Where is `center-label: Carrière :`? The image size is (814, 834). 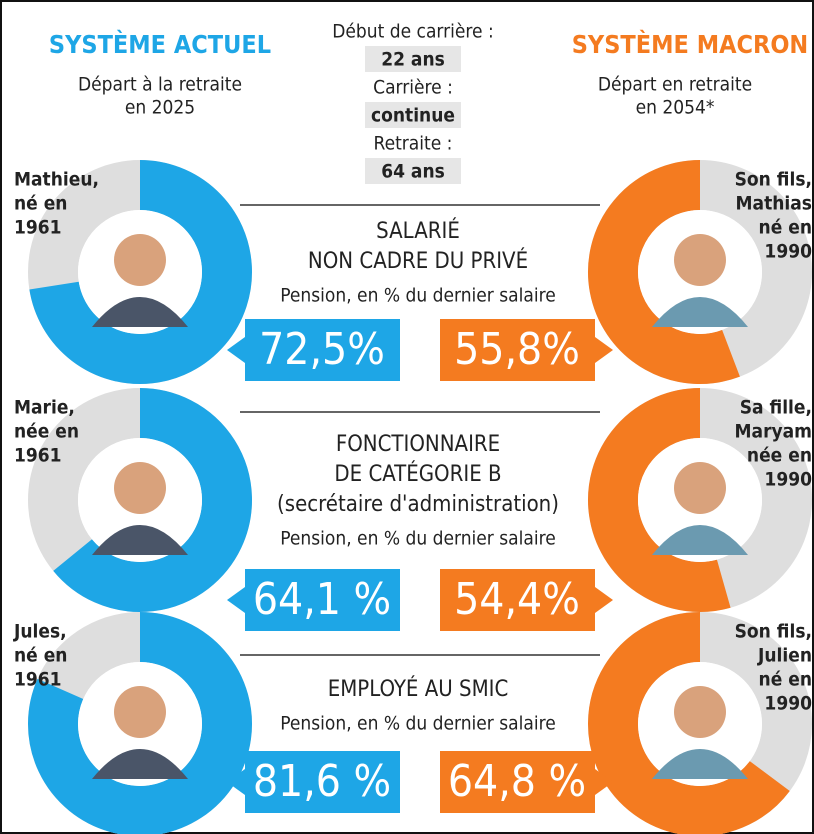 center-label: Carrière : is located at coordinates (413, 88).